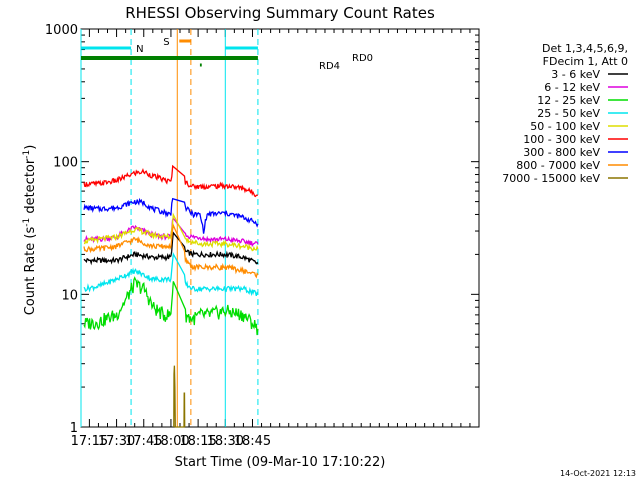 This screenshot has width=640, height=480. I want to click on y-axis-label: Count Rate (s-1 detector-1), so click(30, 230).